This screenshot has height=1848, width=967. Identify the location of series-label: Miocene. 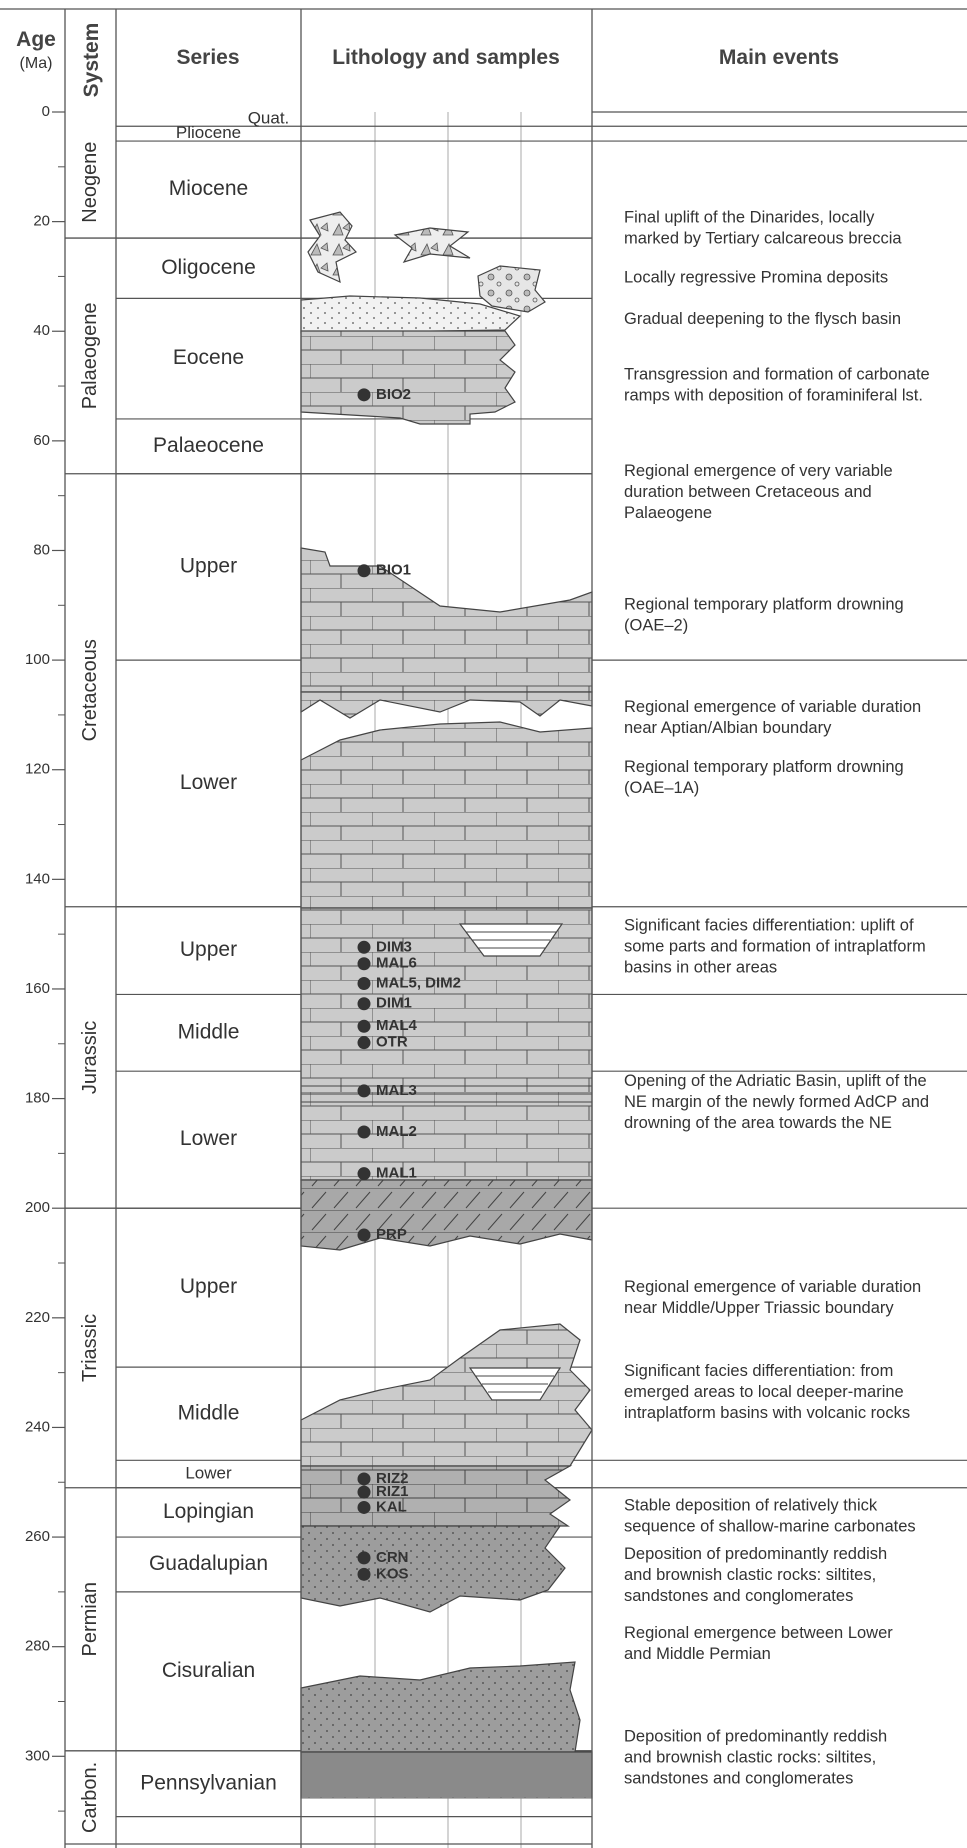
(208, 188).